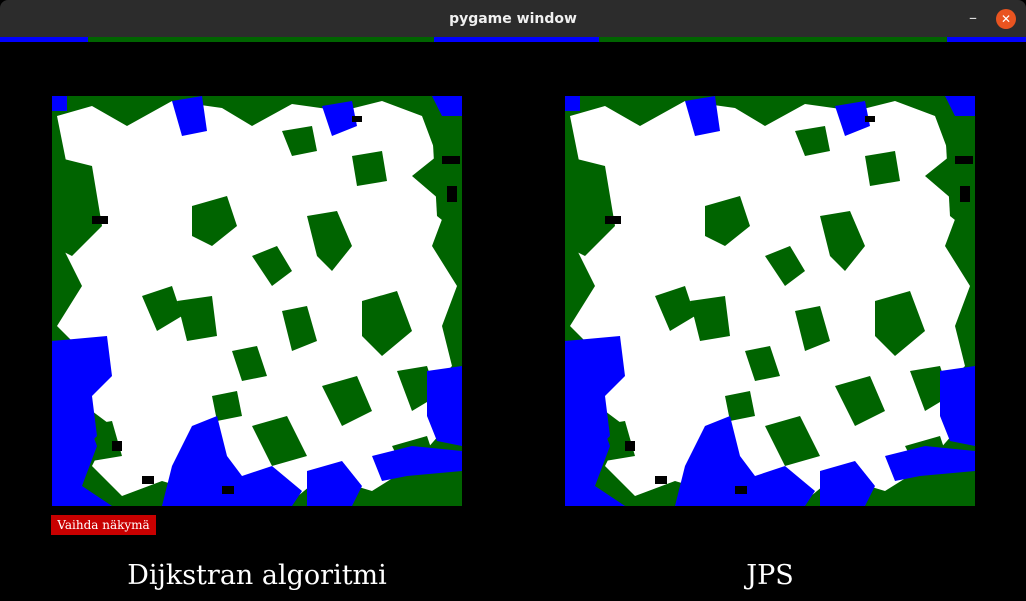 This screenshot has width=1026, height=601. Describe the element at coordinates (103, 525) in the screenshot. I see `switch-view-button: Vaihda näkymä` at that location.